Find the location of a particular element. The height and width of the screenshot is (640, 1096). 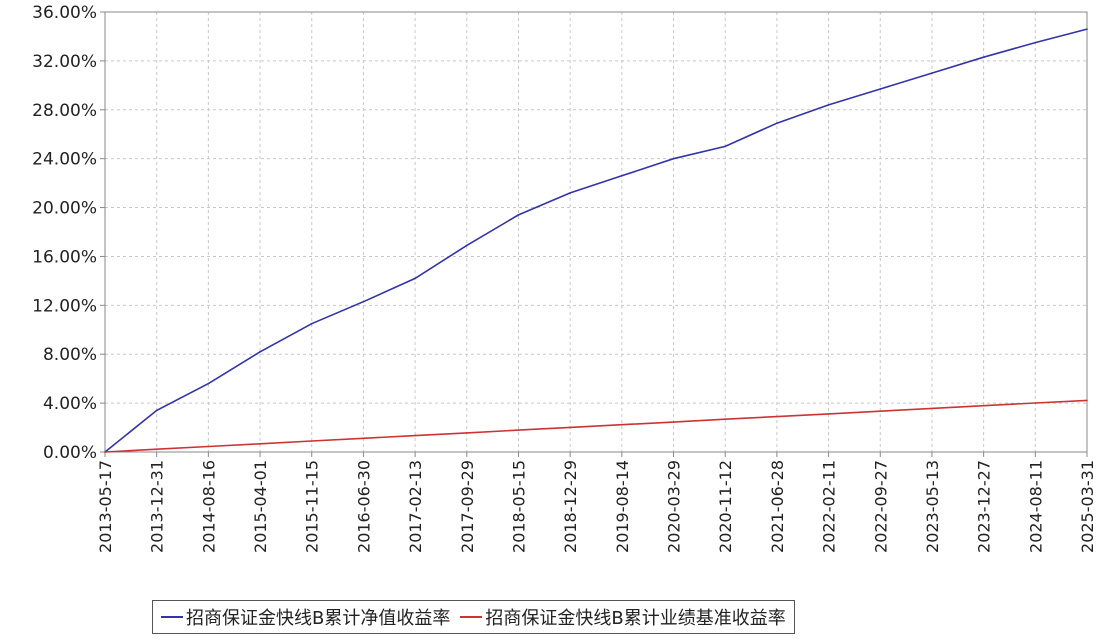

x-tick-label: 2019-08-14 is located at coordinates (622, 506).